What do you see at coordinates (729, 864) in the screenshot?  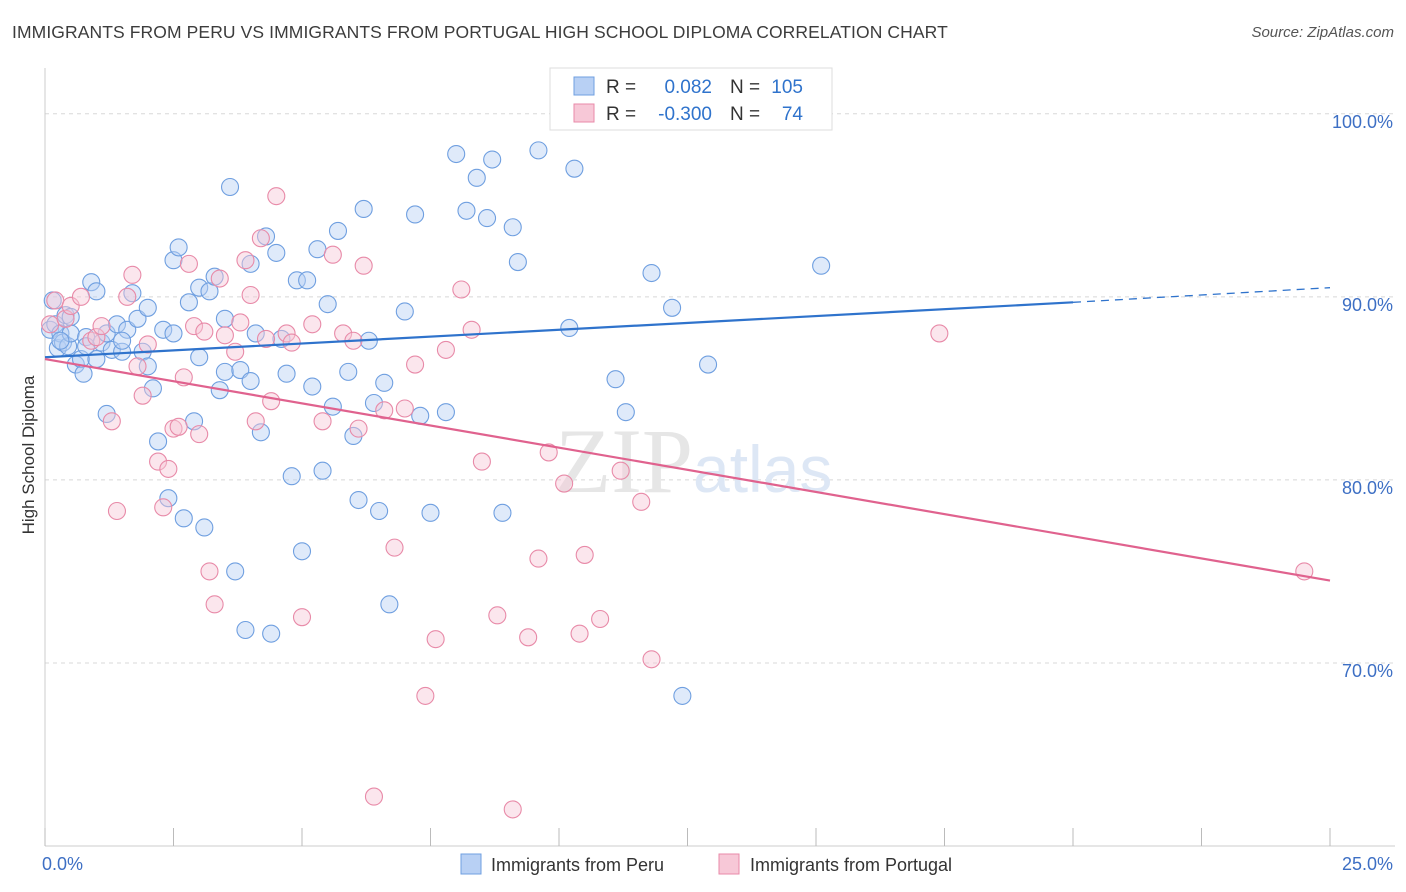 I see `bottom-legend-swatch-portugal` at bounding box center [729, 864].